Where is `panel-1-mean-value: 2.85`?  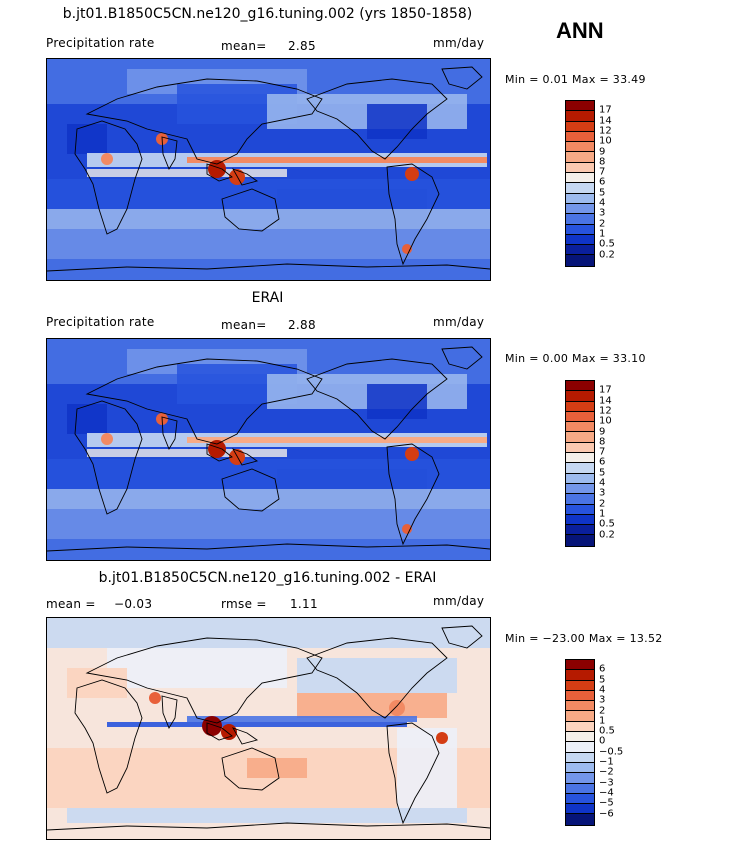 panel-1-mean-value: 2.85 is located at coordinates (302, 46).